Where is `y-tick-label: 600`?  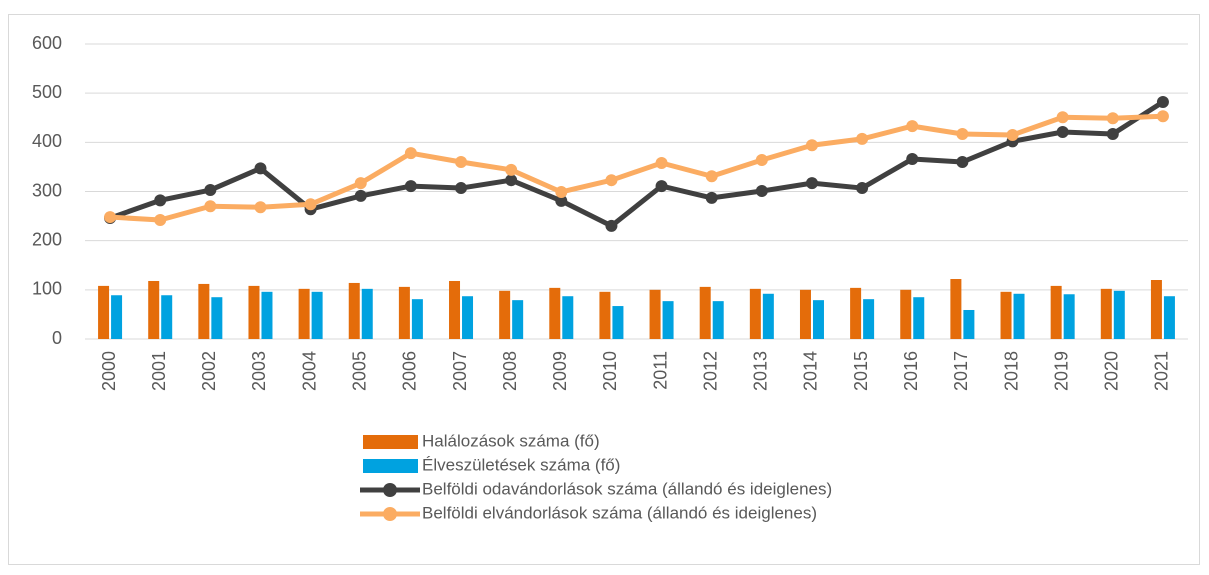
y-tick-label: 600 is located at coordinates (47, 43).